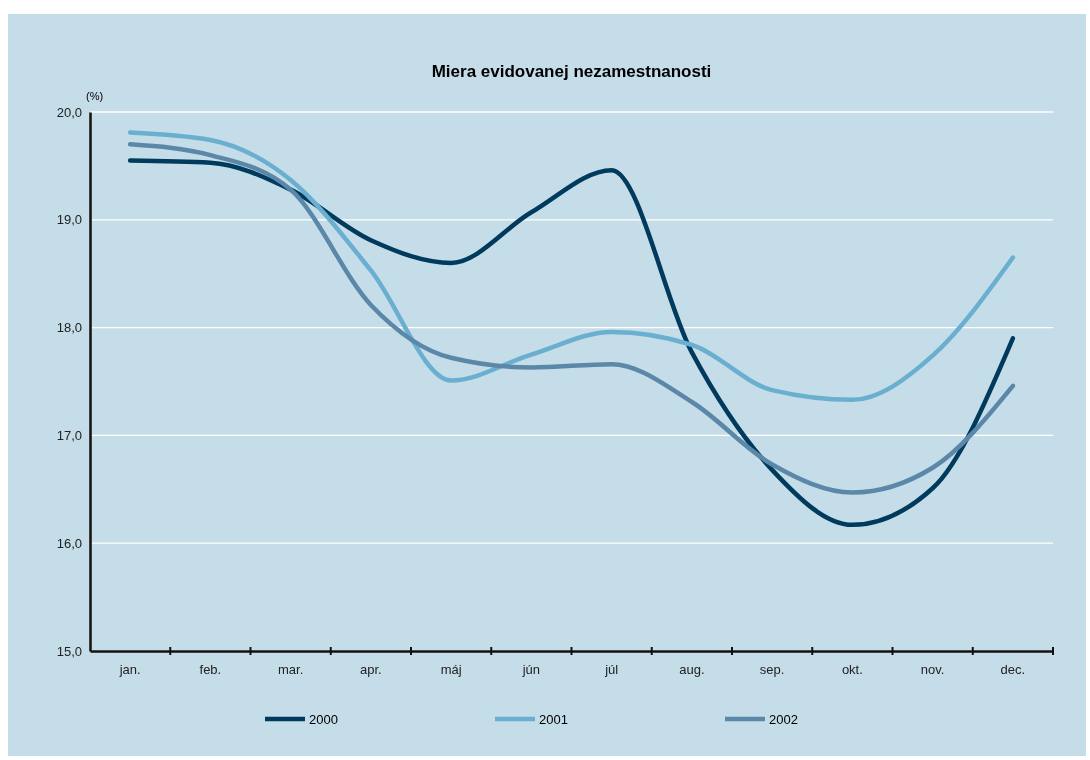 This screenshot has width=1090, height=760. Describe the element at coordinates (451, 670) in the screenshot. I see `x-tick-label: máj` at that location.